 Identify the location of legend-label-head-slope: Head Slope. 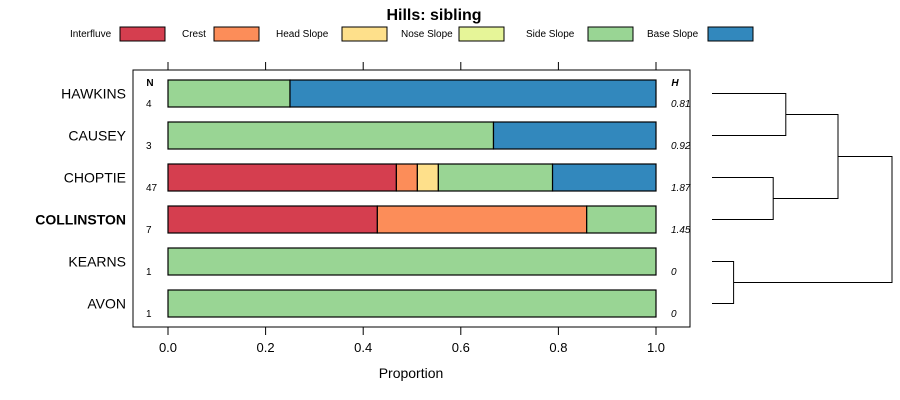
(302, 34).